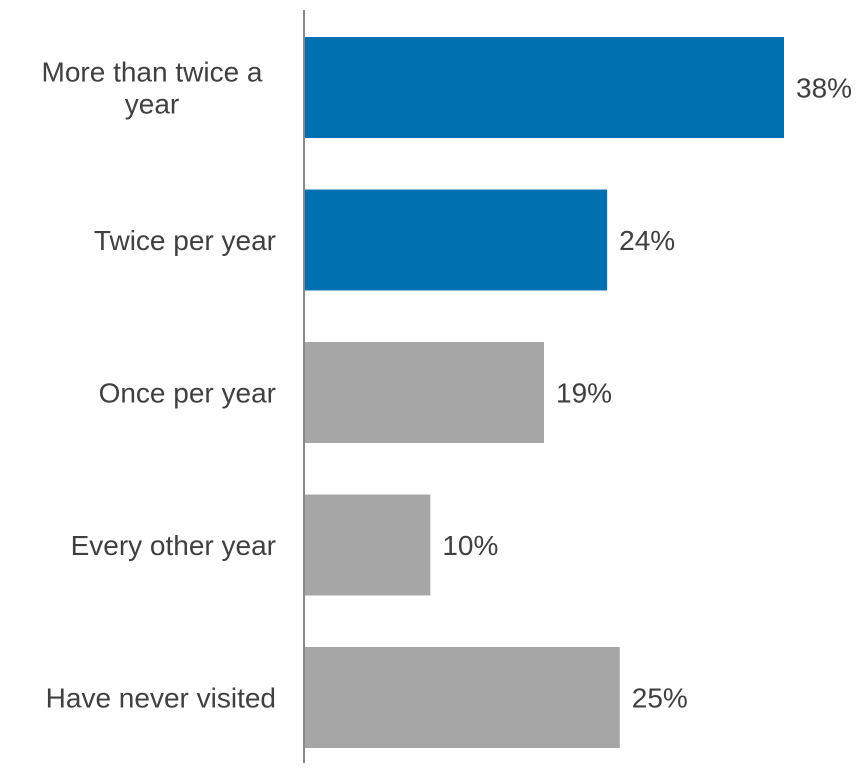 The image size is (866, 768). What do you see at coordinates (173, 545) in the screenshot?
I see `category-label-4: Every other year` at bounding box center [173, 545].